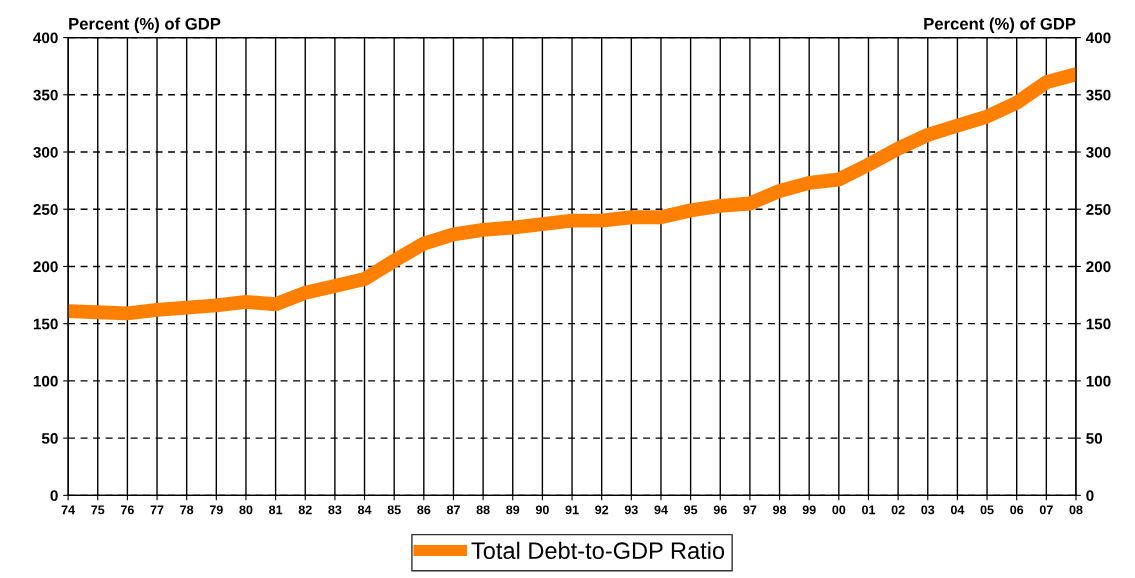  I want to click on x-tick-label: 78, so click(187, 510).